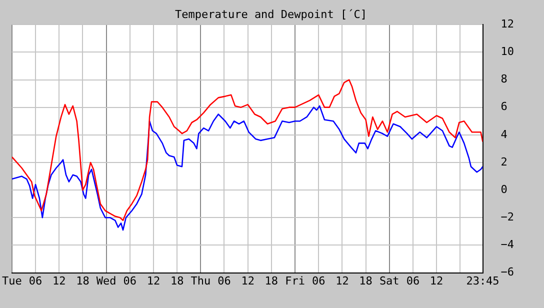  Describe the element at coordinates (200, 281) in the screenshot. I see `x-tick-label: Thu` at that location.